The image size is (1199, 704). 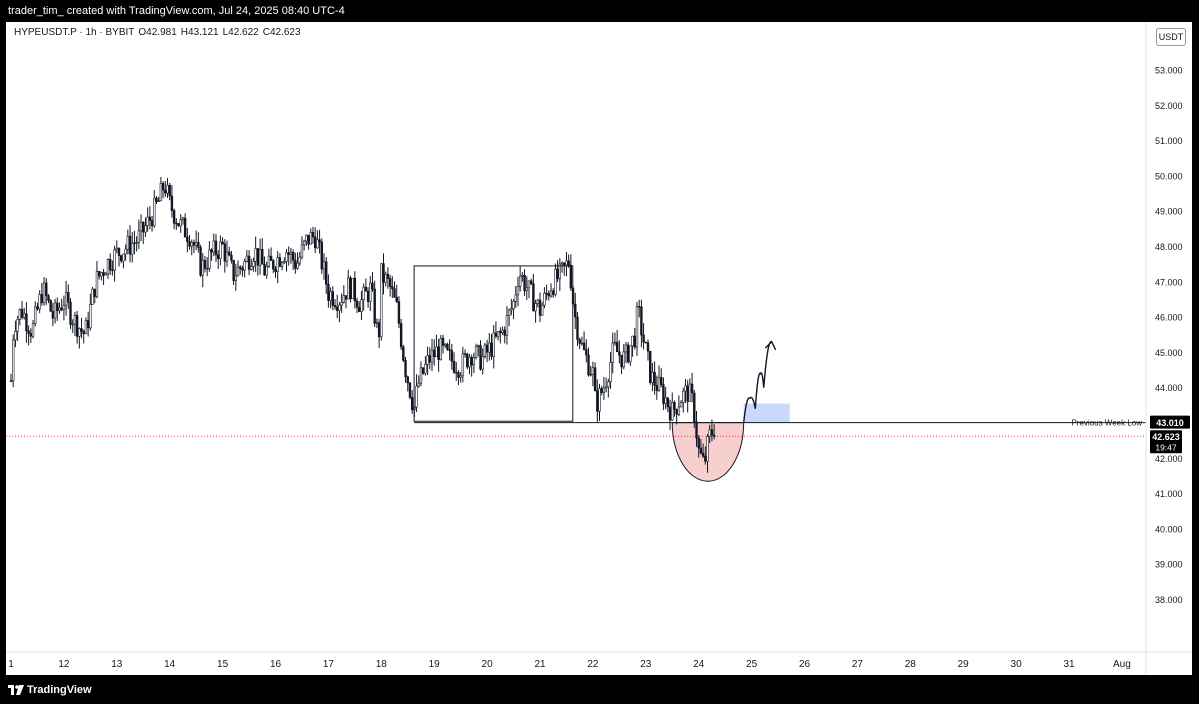 I want to click on x-tick-label: 22, so click(x=593, y=664).